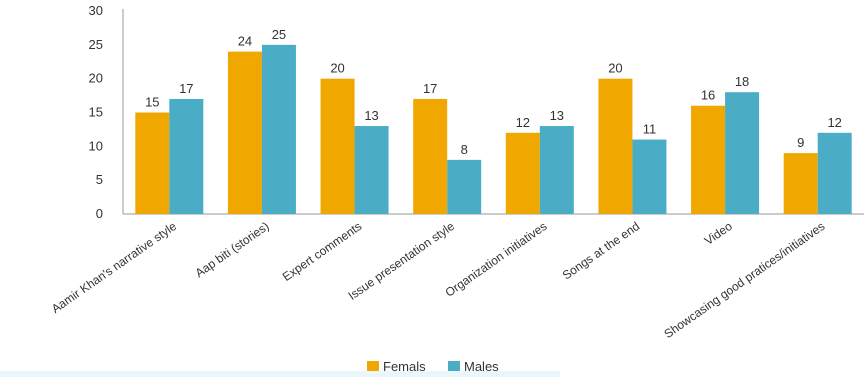 This screenshot has height=377, width=866. Describe the element at coordinates (744, 280) in the screenshot. I see `category-label: Showcasing good pratices/initiatives` at that location.